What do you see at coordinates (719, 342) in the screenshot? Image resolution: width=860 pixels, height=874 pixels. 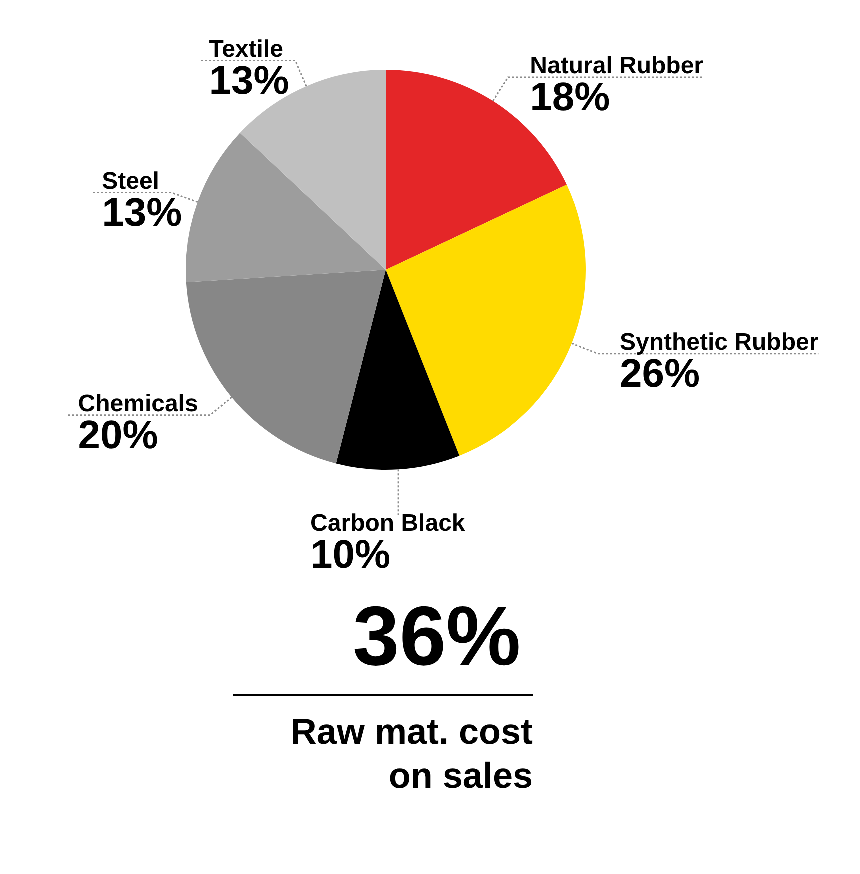 I see `slice-label: Synthetic Rubber` at bounding box center [719, 342].